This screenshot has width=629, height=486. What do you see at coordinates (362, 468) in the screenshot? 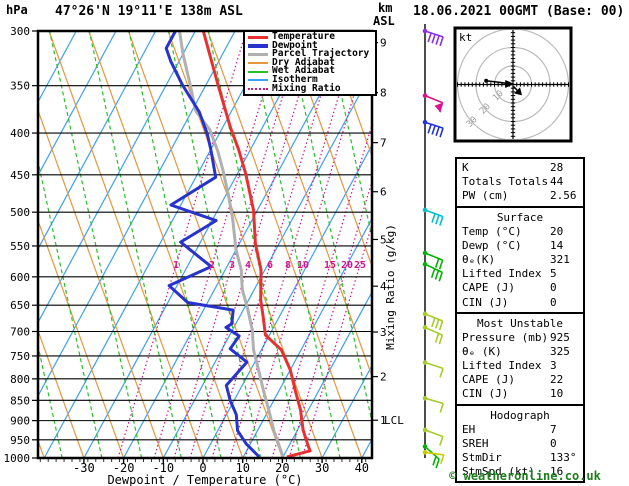
I see `svg-text: 40` at bounding box center [362, 468].